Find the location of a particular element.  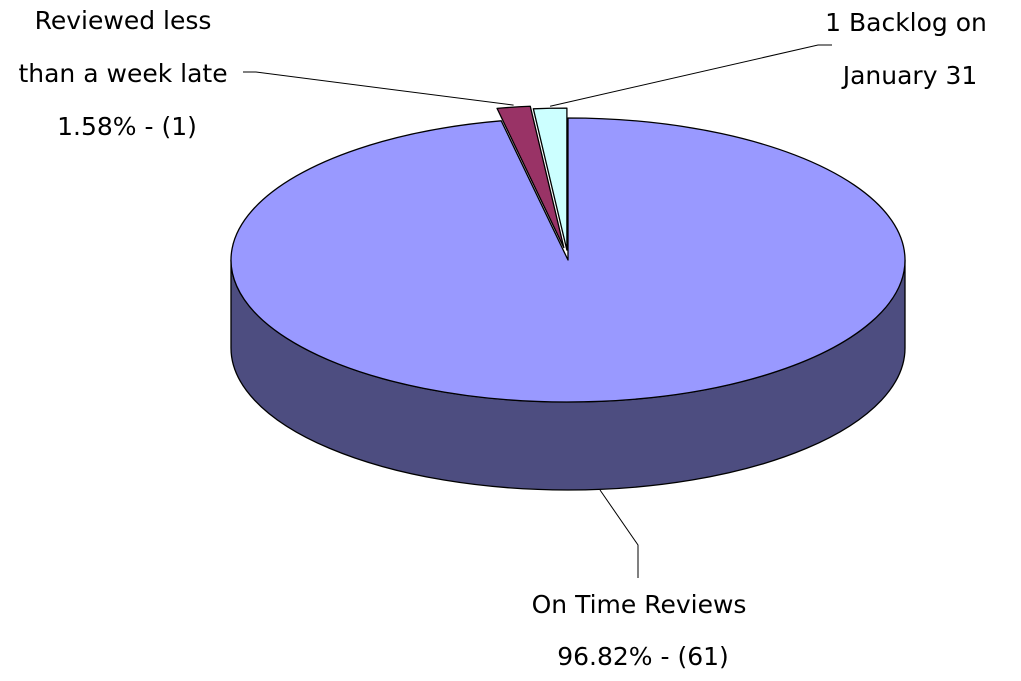

slice-label-on-time: On Time Reviews 96.82% - (61) is located at coordinates (643, 630).